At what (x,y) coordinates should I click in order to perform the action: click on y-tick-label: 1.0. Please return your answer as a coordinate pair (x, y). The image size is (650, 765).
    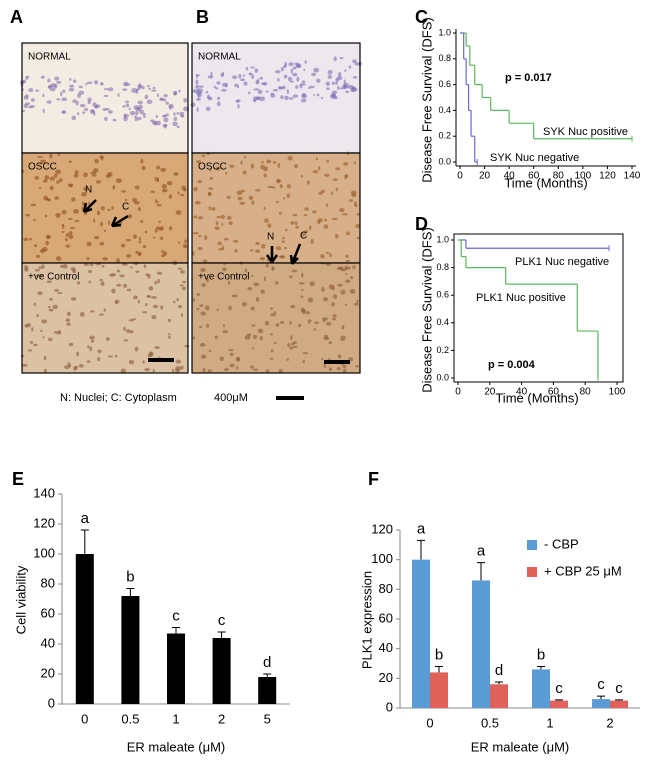
    Looking at the image, I should click on (442, 239).